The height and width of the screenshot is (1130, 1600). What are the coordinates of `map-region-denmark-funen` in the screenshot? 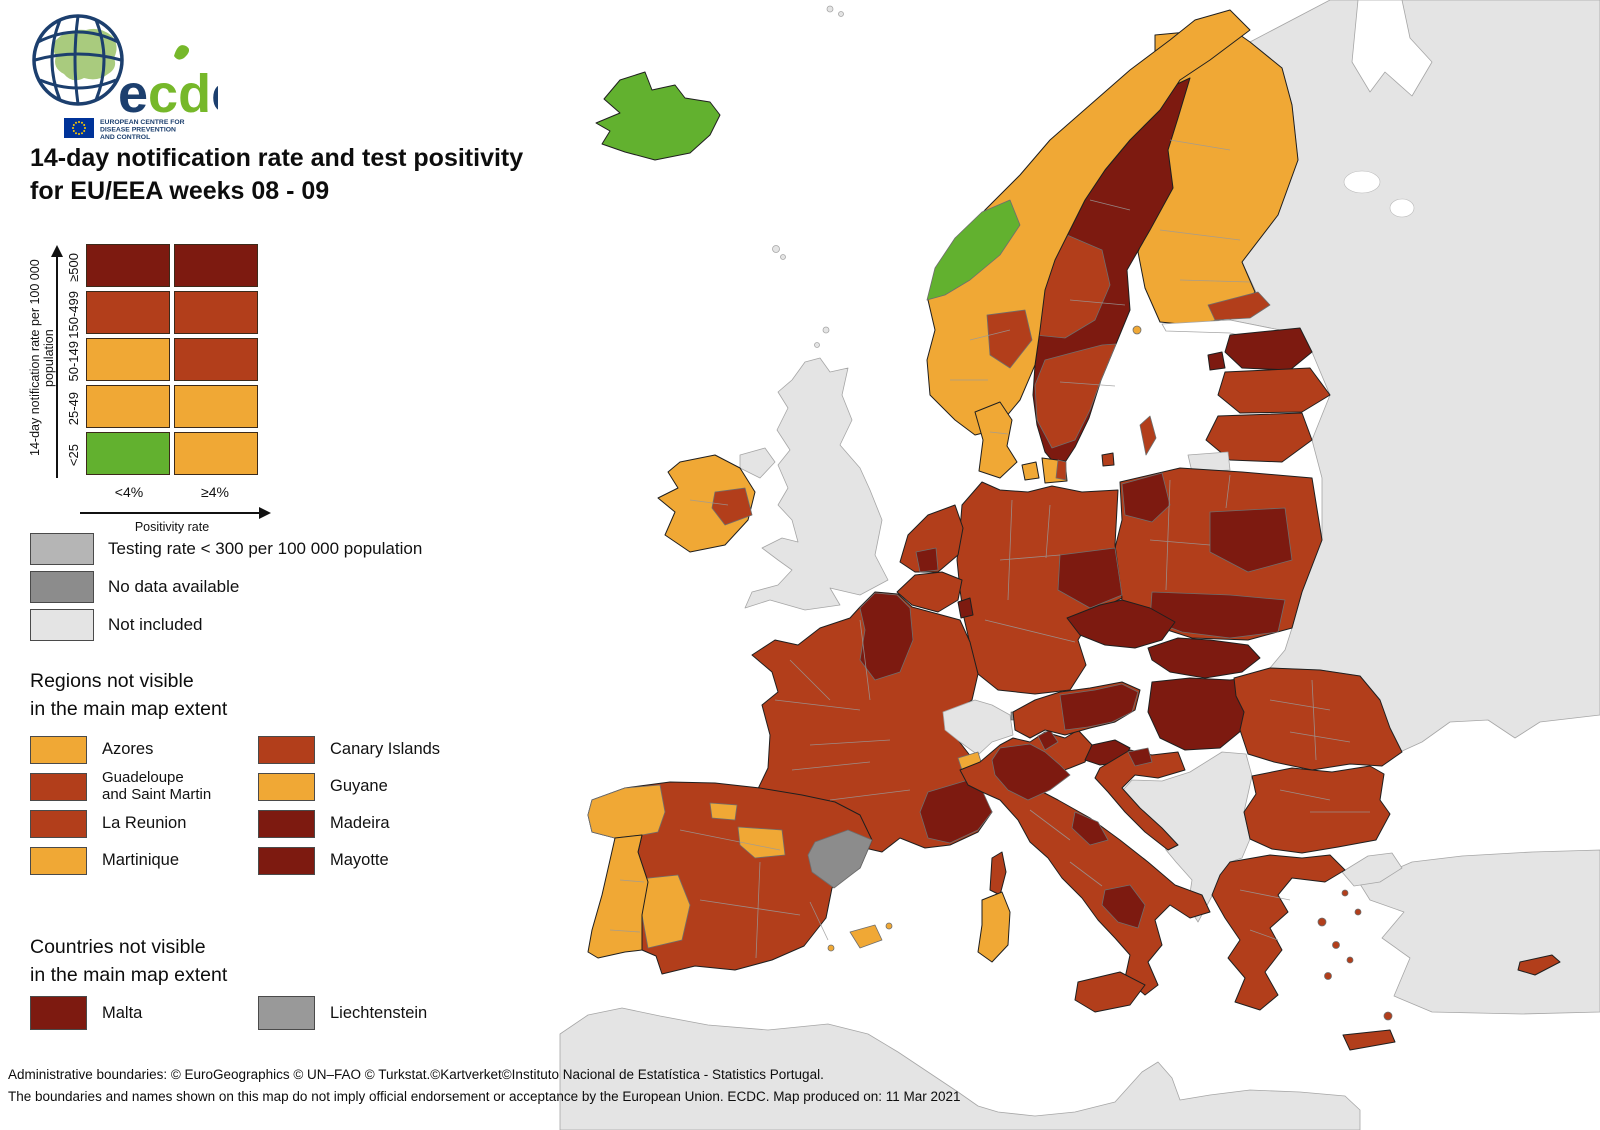 It's located at (1030, 471).